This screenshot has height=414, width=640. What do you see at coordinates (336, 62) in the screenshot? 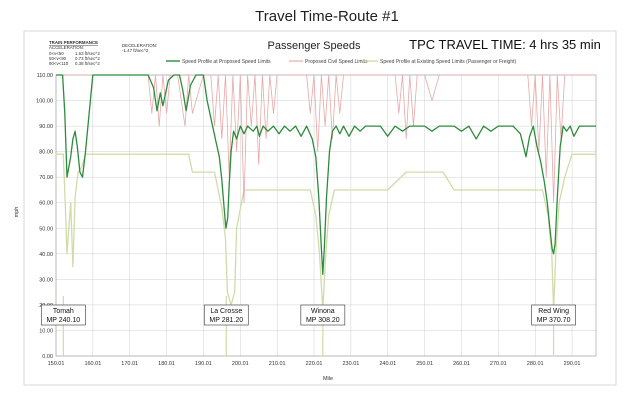
I see `legend-label-civil: Proposed Civil Speed Limits` at bounding box center [336, 62].